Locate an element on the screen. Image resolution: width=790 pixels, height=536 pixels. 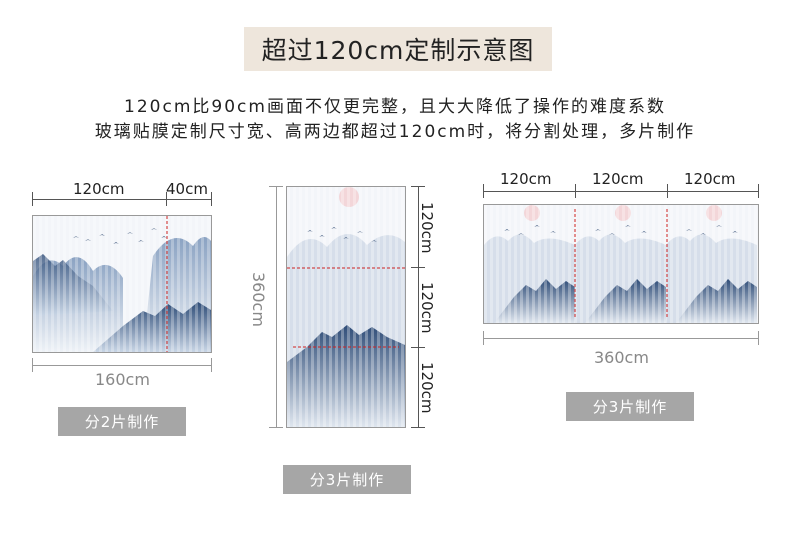
page-title-text: 超过120cm定制示意图 is located at coordinates (398, 50).